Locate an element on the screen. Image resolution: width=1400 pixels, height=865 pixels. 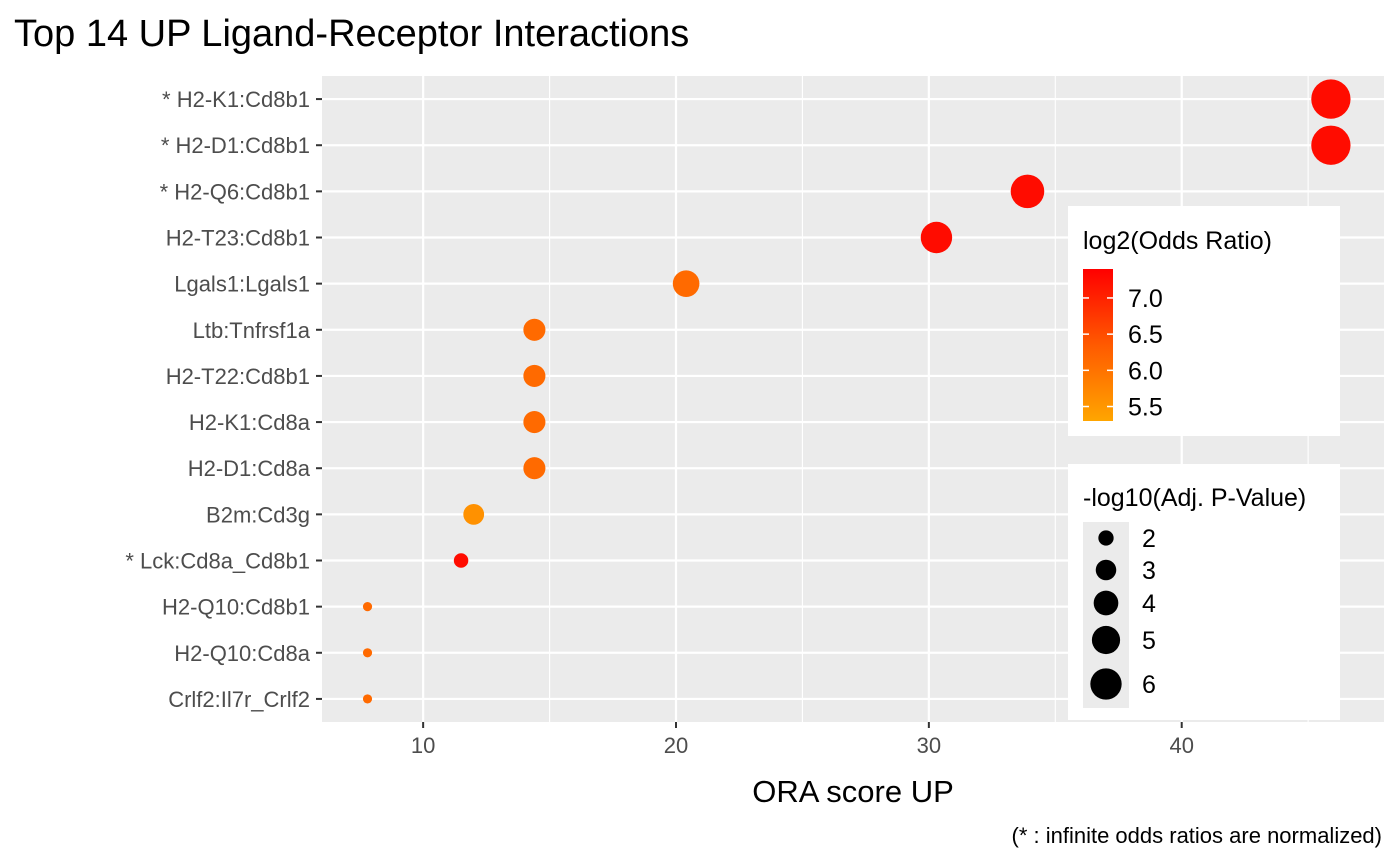
x-tick-label: 30 is located at coordinates (929, 745).